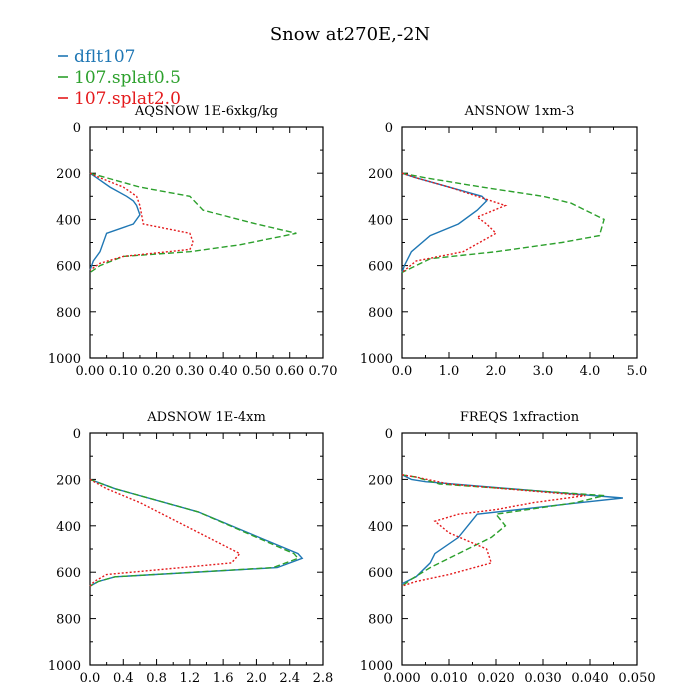 Image resolution: width=700 pixels, height=700 pixels. What do you see at coordinates (190, 678) in the screenshot?
I see `x-tick-label: 1.2` at bounding box center [190, 678].